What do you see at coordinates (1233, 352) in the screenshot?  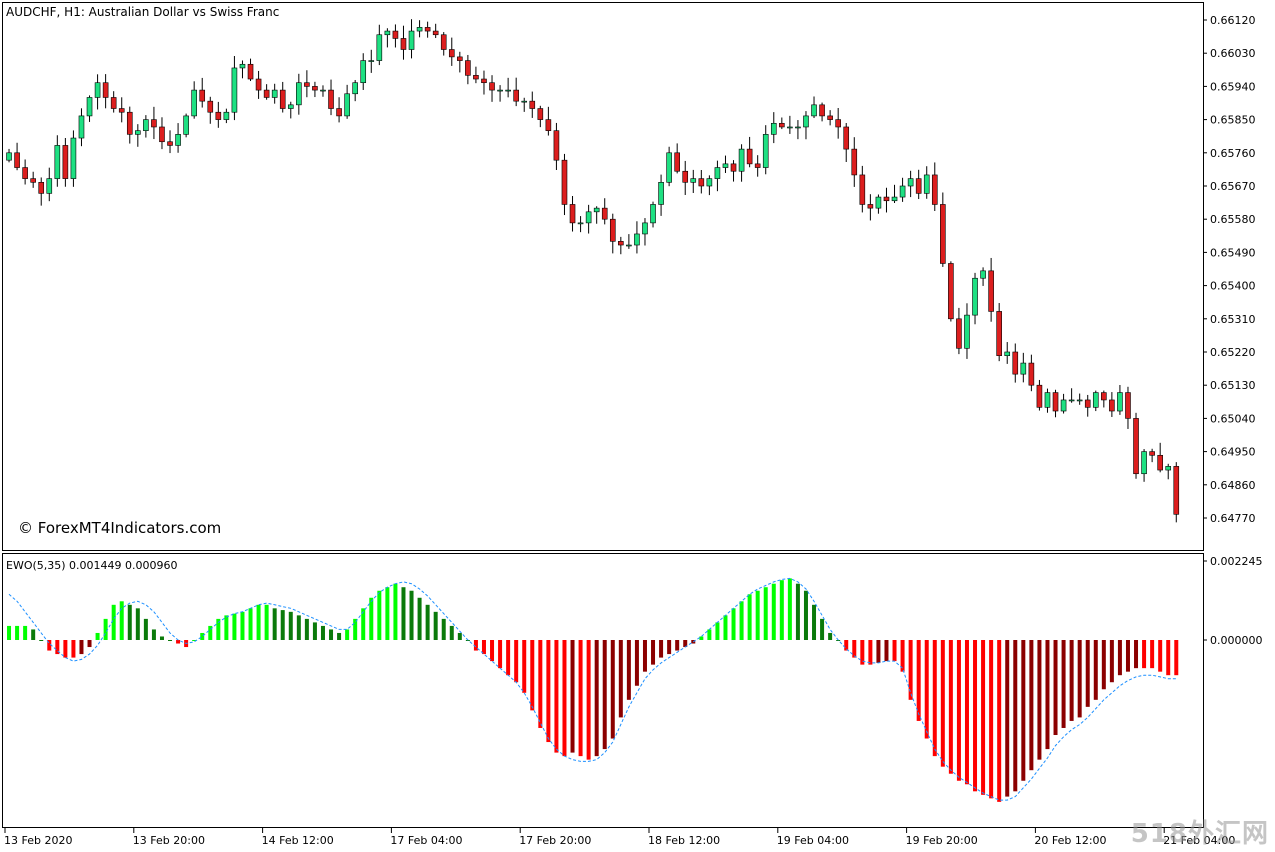 I see `price-tick-label: 0.65220` at bounding box center [1233, 352].